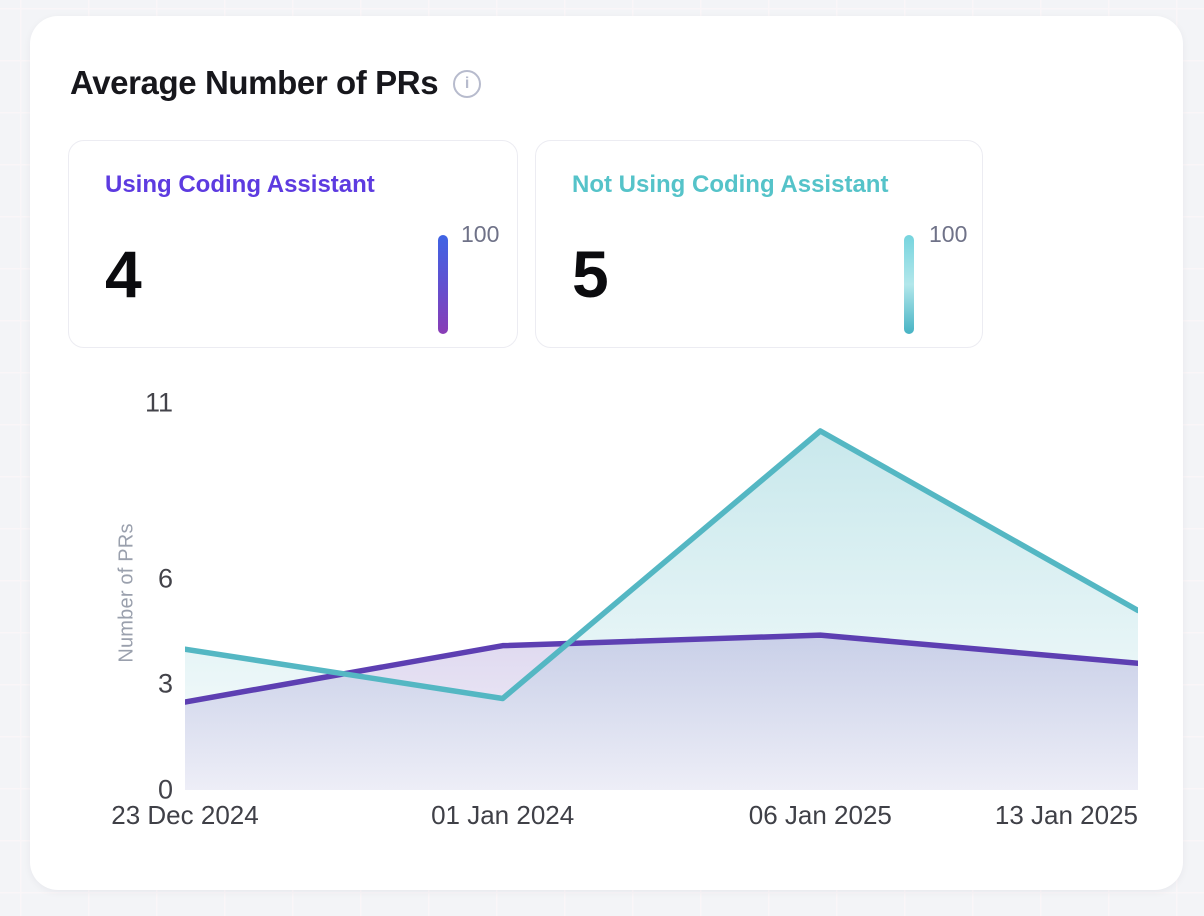 The width and height of the screenshot is (1204, 916). What do you see at coordinates (759, 244) in the screenshot?
I see `stat-card-not-using-assistant: Not Using Coding Assistant 5 100` at bounding box center [759, 244].